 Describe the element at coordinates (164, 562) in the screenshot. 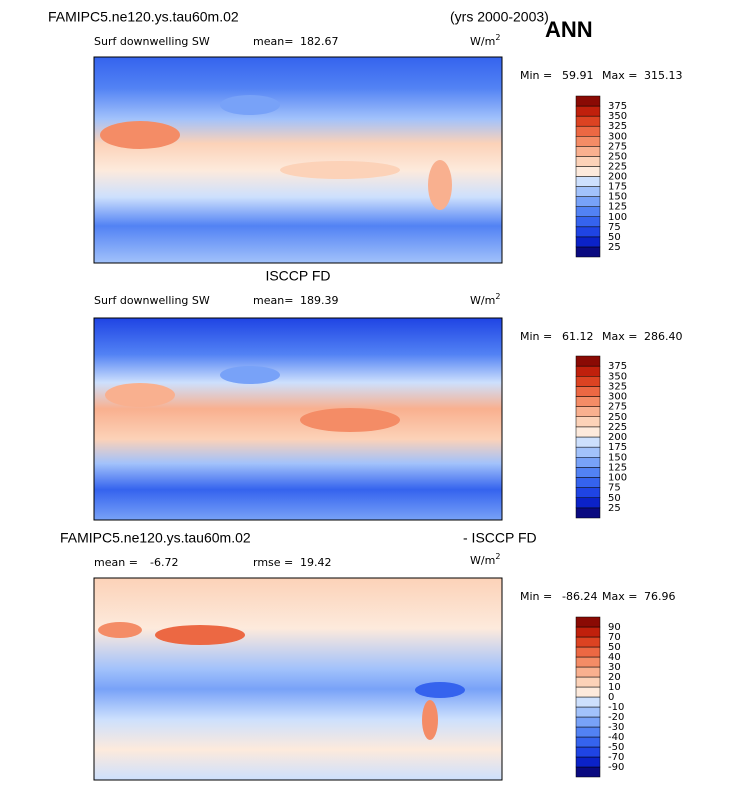

I see `mean-value: -6.72` at that location.